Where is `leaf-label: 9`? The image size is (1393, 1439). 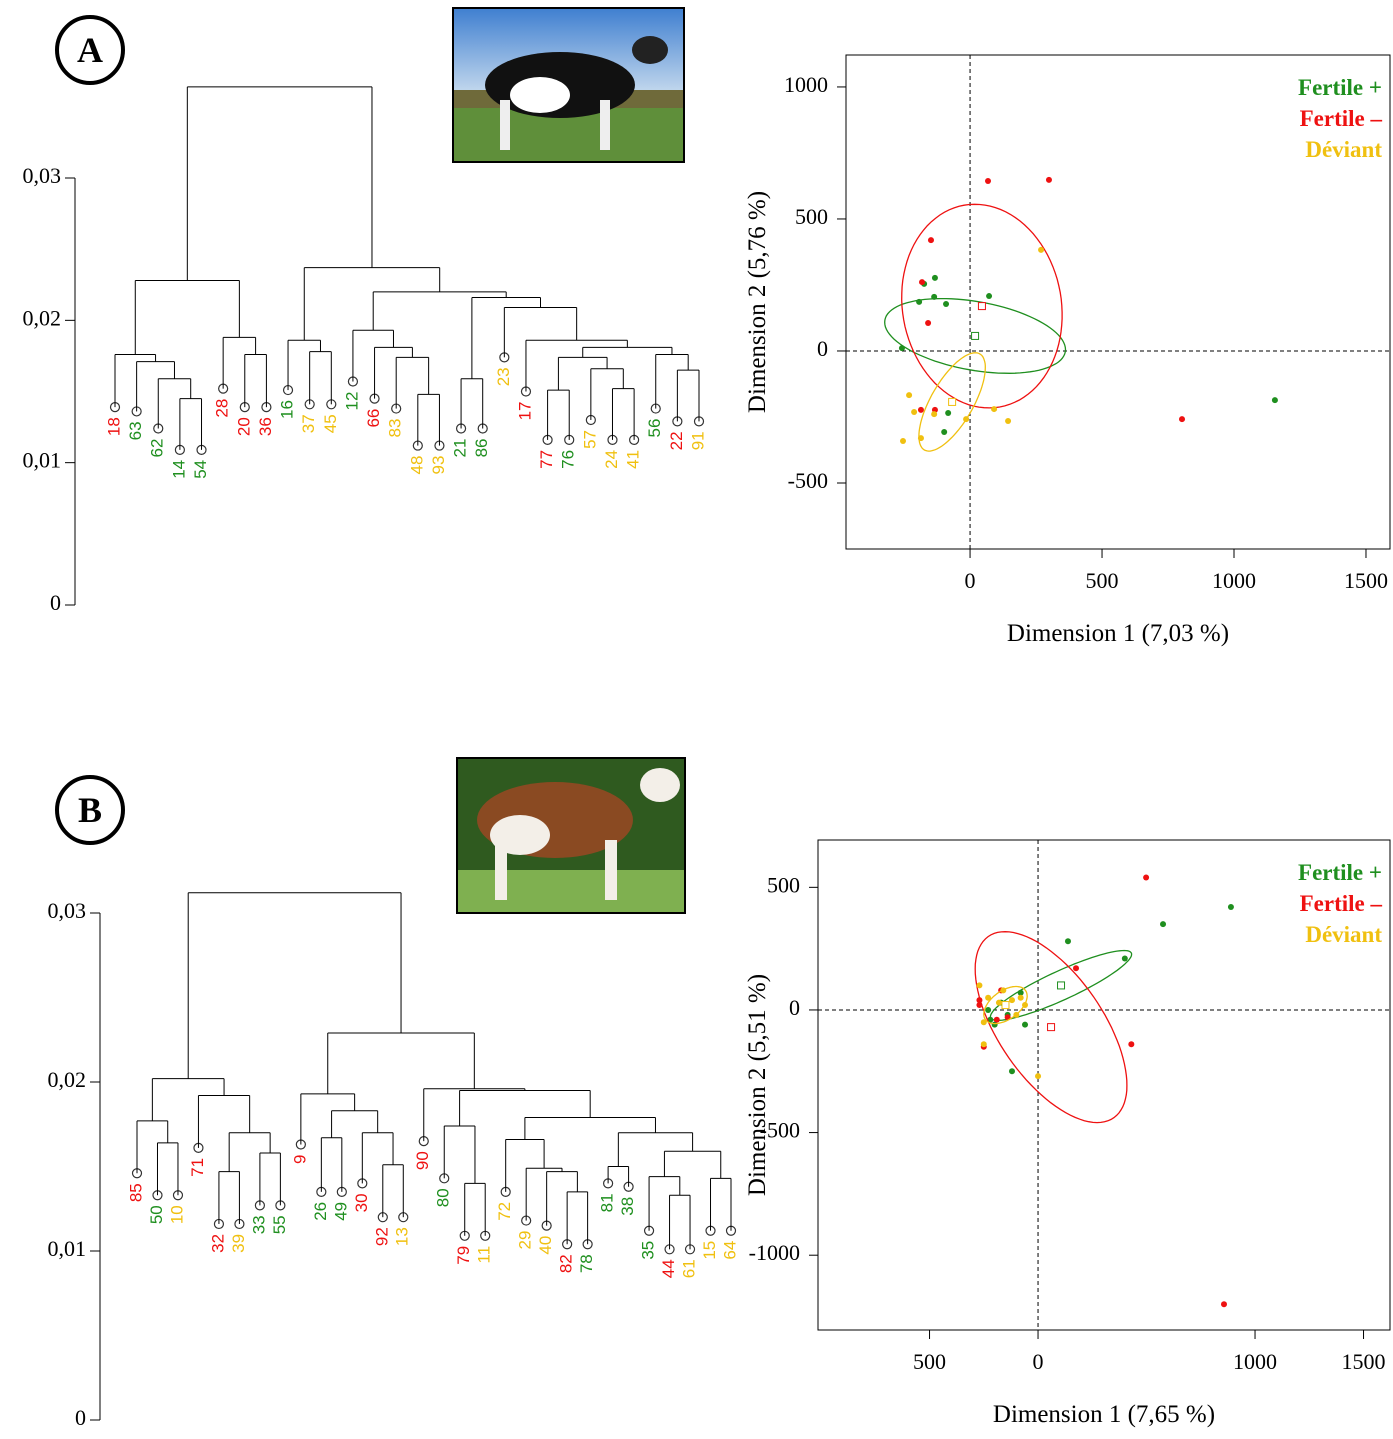 leaf-label: 9 is located at coordinates (299, 1159).